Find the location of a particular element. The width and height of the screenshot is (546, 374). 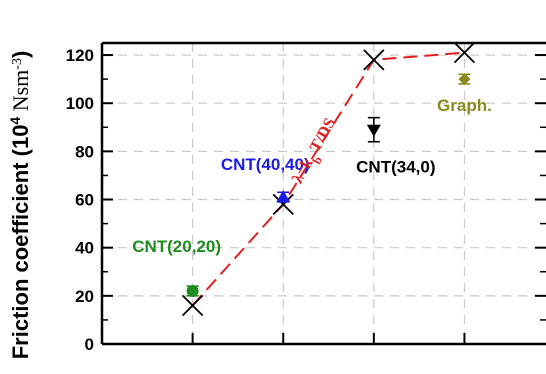

marker-triangle-up is located at coordinates (283, 196).